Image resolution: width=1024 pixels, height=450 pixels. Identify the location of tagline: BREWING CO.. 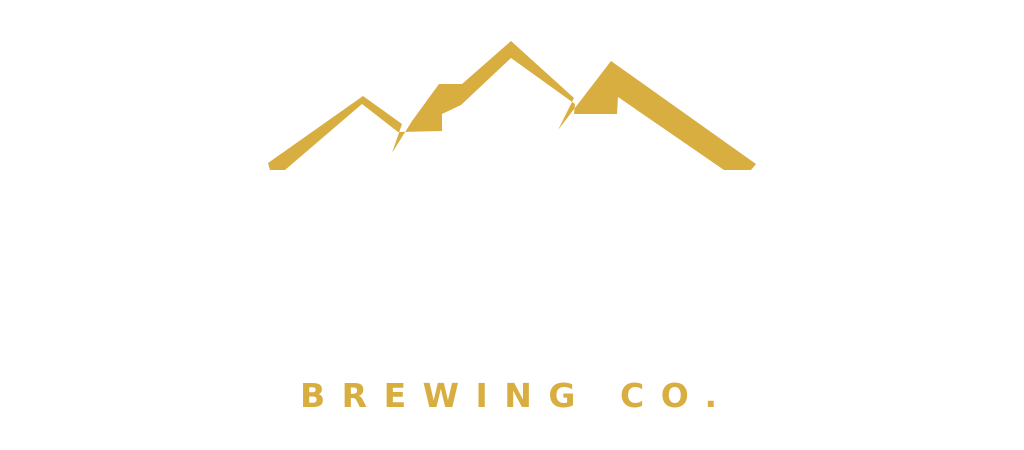
(517, 395).